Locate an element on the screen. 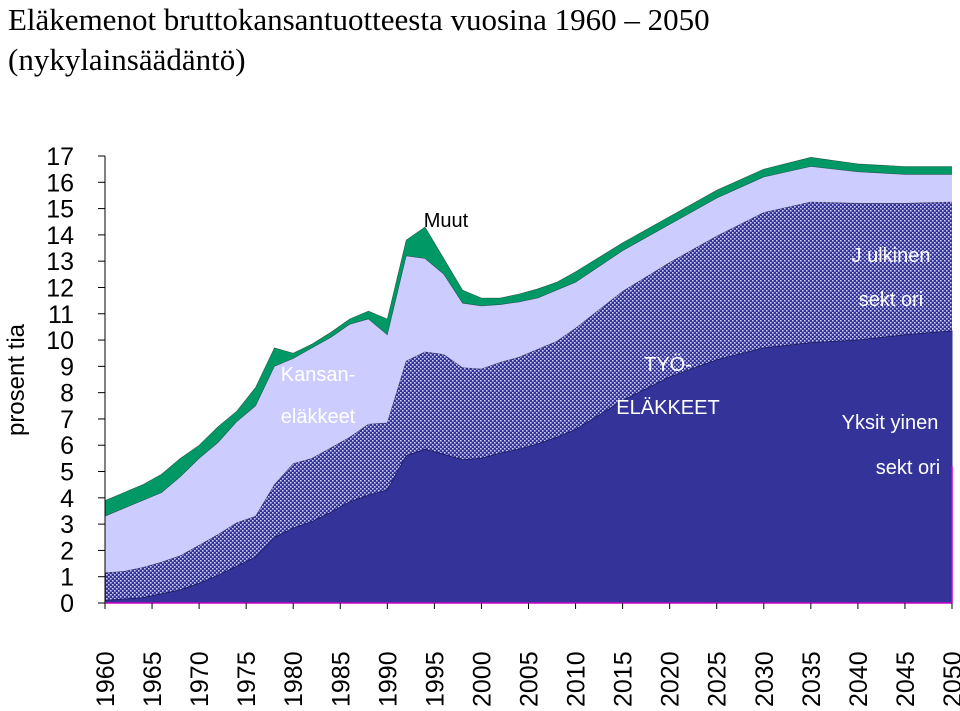 This screenshot has width=960, height=711. annotation-muut: Muut is located at coordinates (446, 221).